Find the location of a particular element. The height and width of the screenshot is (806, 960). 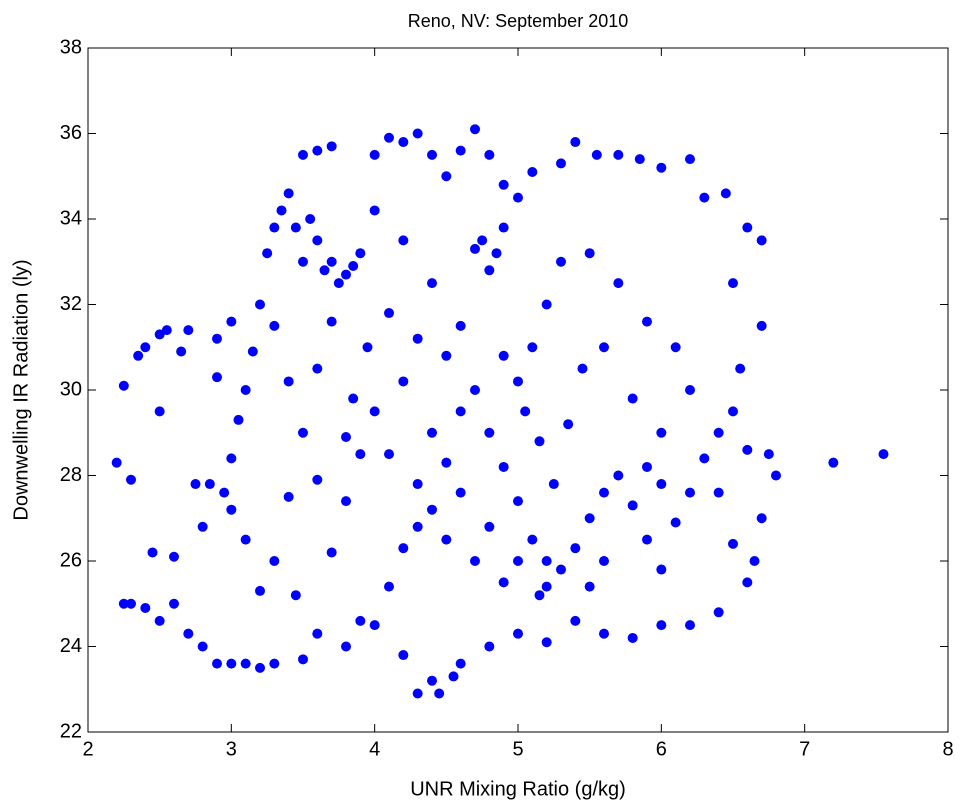

y-tick-label: 32 is located at coordinates (71, 304).